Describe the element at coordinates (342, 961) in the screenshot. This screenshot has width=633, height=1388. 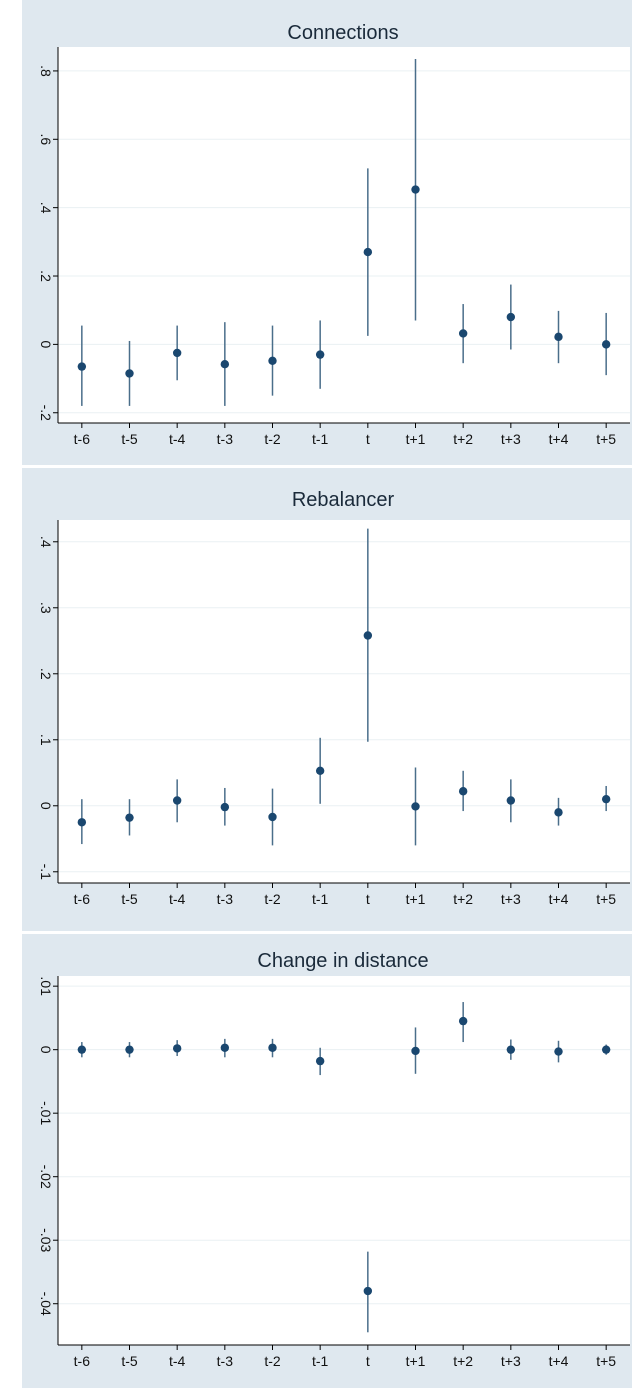
I see `chart-title: Change in distance` at that location.